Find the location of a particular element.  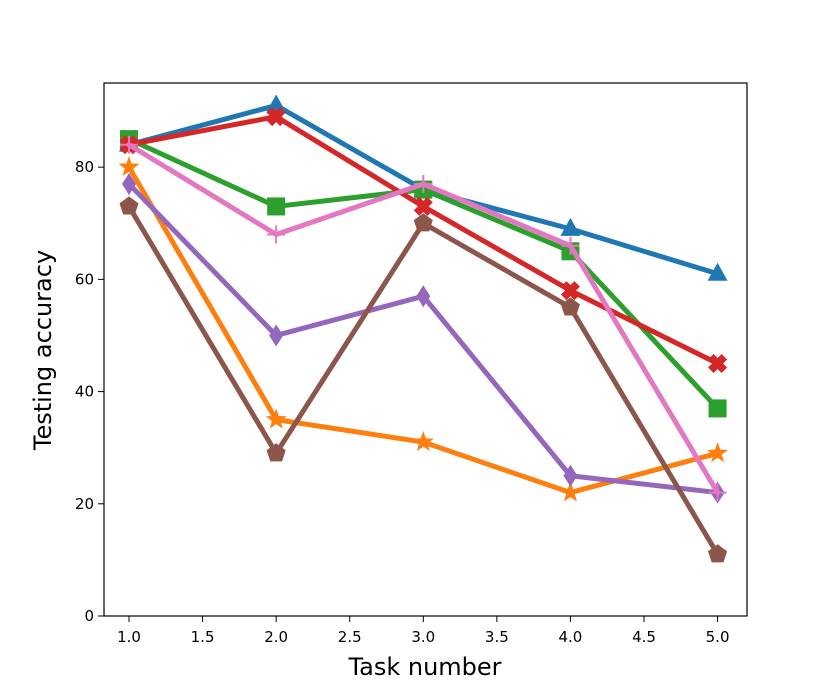

y-axis: 0 20 40 60 80 is located at coordinates (89, 391).